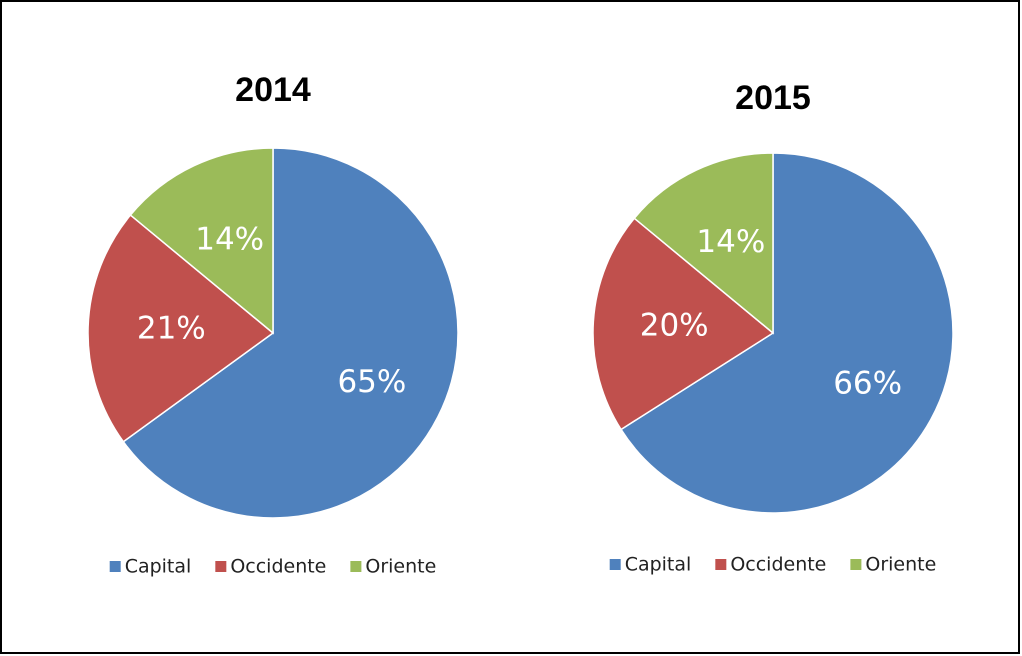 The image size is (1022, 656). What do you see at coordinates (171, 328) in the screenshot?
I see `value-label: 21%` at bounding box center [171, 328].